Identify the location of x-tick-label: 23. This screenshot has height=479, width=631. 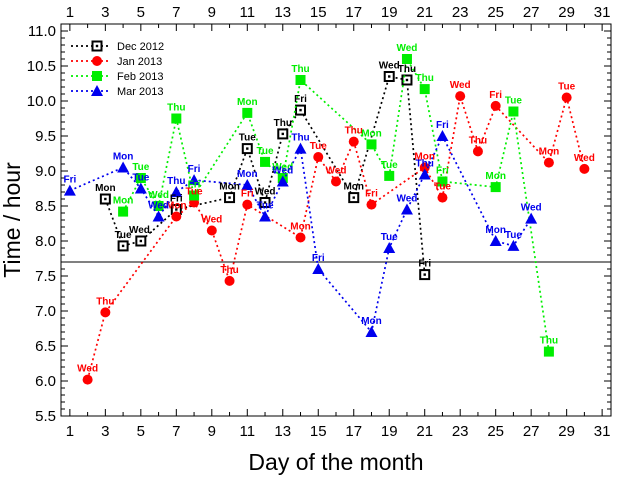
(460, 431).